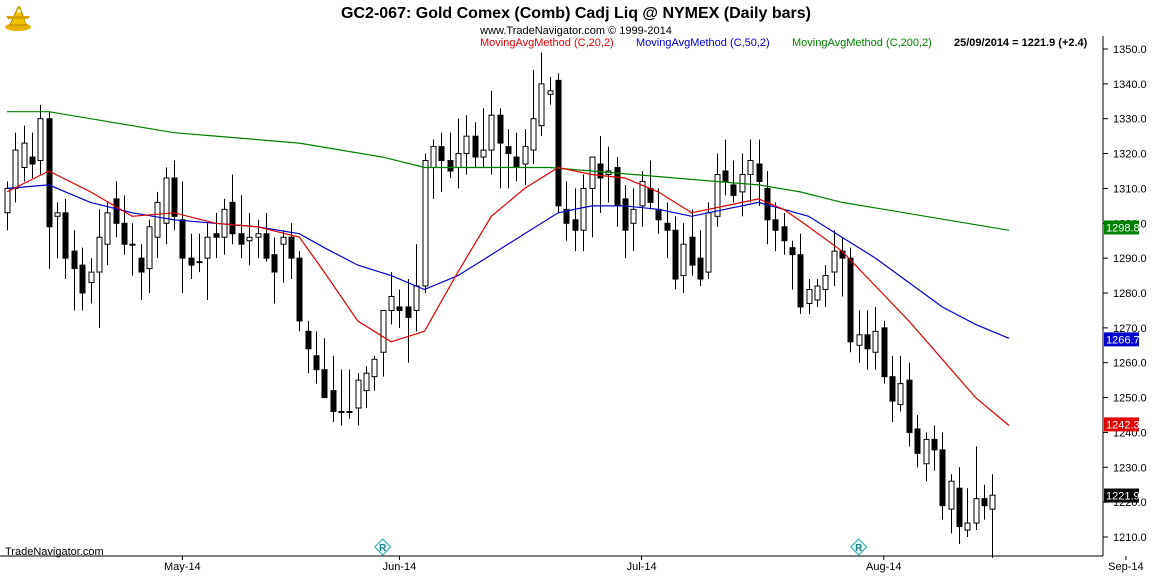 The width and height of the screenshot is (1152, 576). What do you see at coordinates (18, 18) in the screenshot?
I see `trade-navigator-logo-icon` at bounding box center [18, 18].